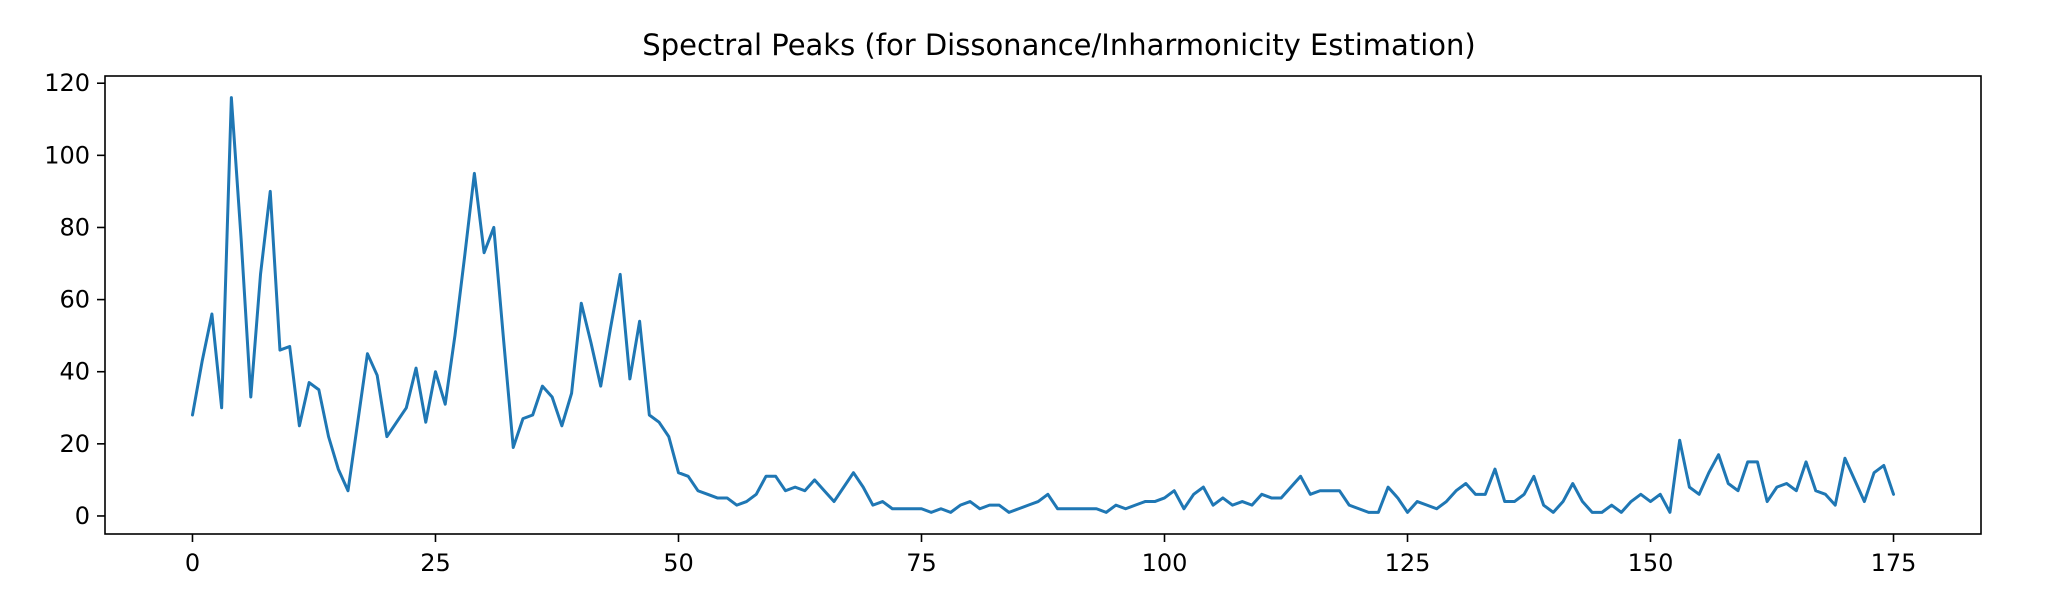 The height and width of the screenshot is (614, 2048). Describe the element at coordinates (1408, 563) in the screenshot. I see `x-tick-label: 125` at that location.